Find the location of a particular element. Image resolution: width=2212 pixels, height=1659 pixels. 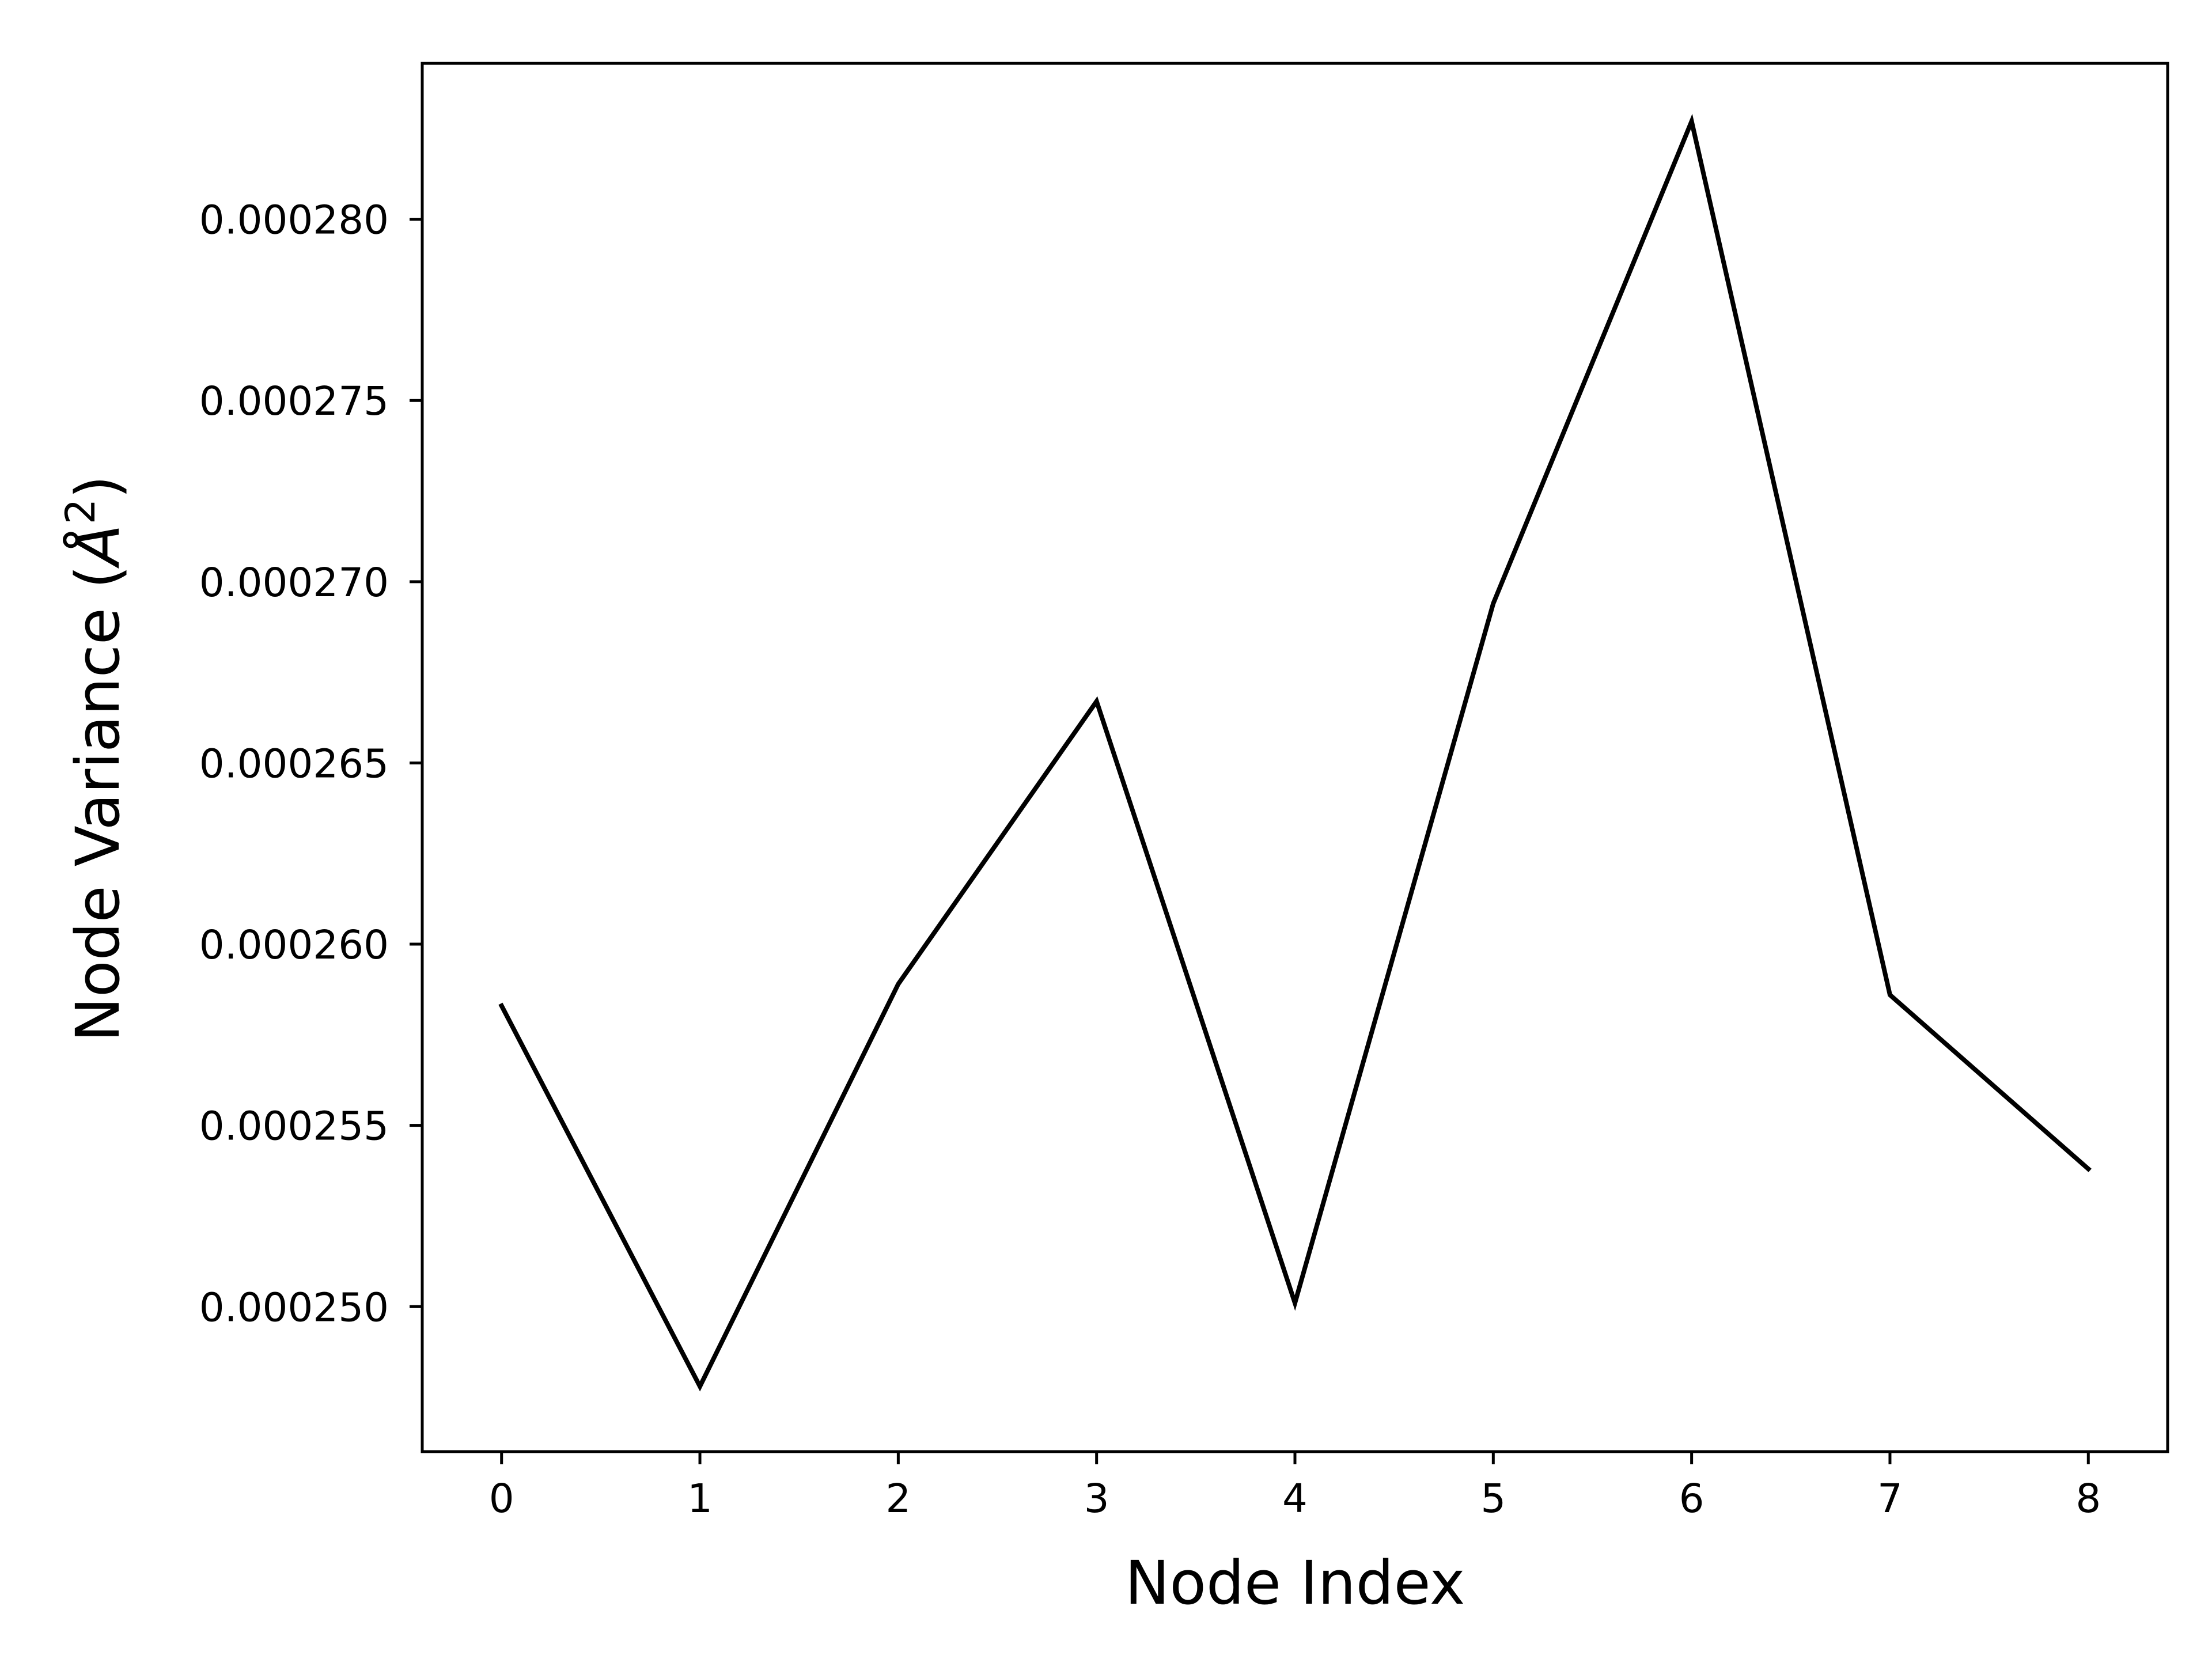

y-axis-label: Node Variance (Å2) is located at coordinates (95, 758).